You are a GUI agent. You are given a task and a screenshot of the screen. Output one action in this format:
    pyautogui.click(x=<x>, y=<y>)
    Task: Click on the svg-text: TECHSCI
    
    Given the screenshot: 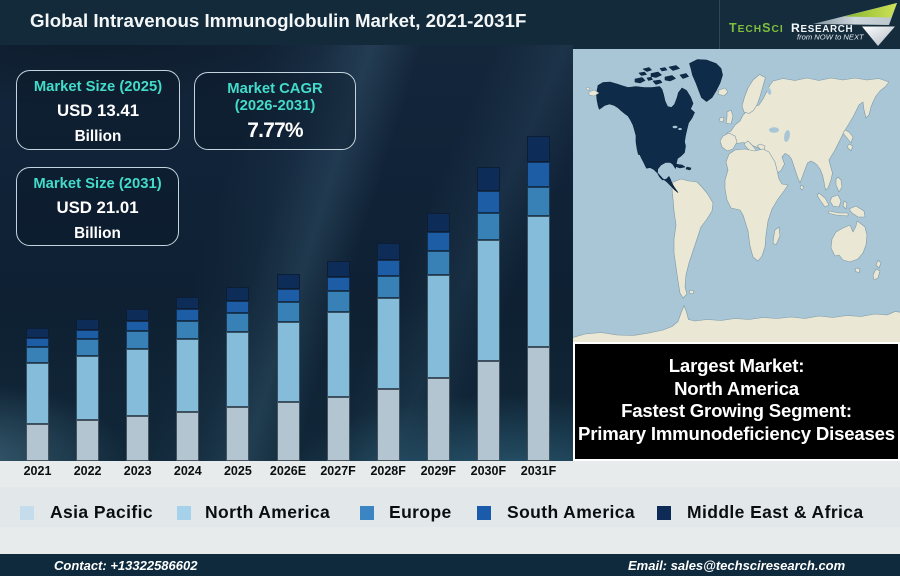 What is the action you would take?
    pyautogui.click(x=756, y=28)
    